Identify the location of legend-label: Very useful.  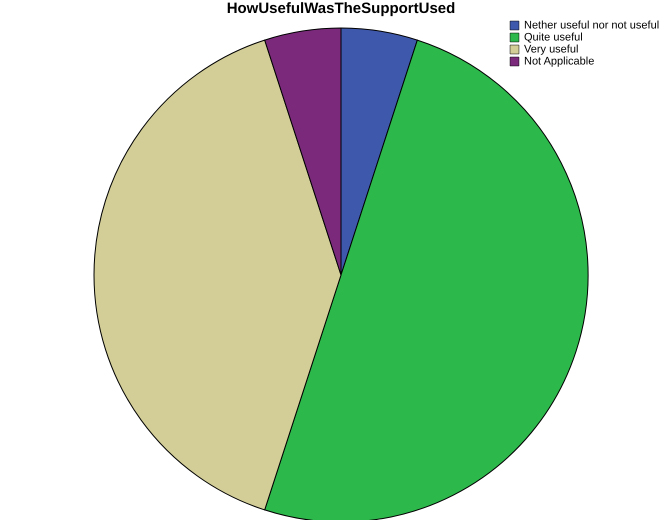
(551, 50).